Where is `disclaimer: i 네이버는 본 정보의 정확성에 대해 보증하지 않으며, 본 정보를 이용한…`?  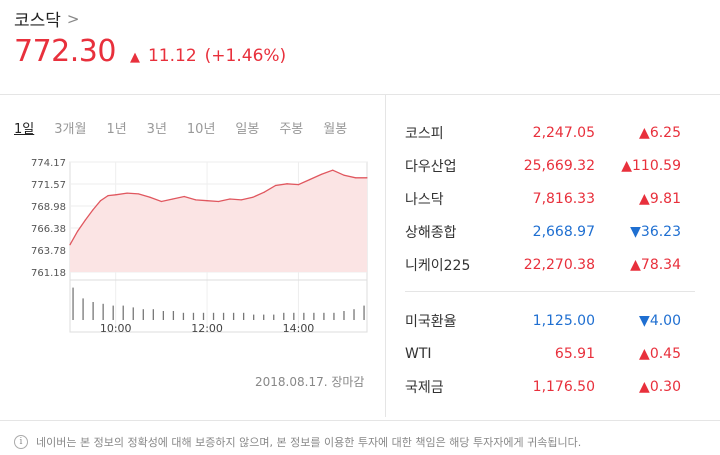 disclaimer: i 네이버는 본 정보의 정확성에 대해 보증하지 않으며, 본 정보를 이용한… is located at coordinates (297, 442).